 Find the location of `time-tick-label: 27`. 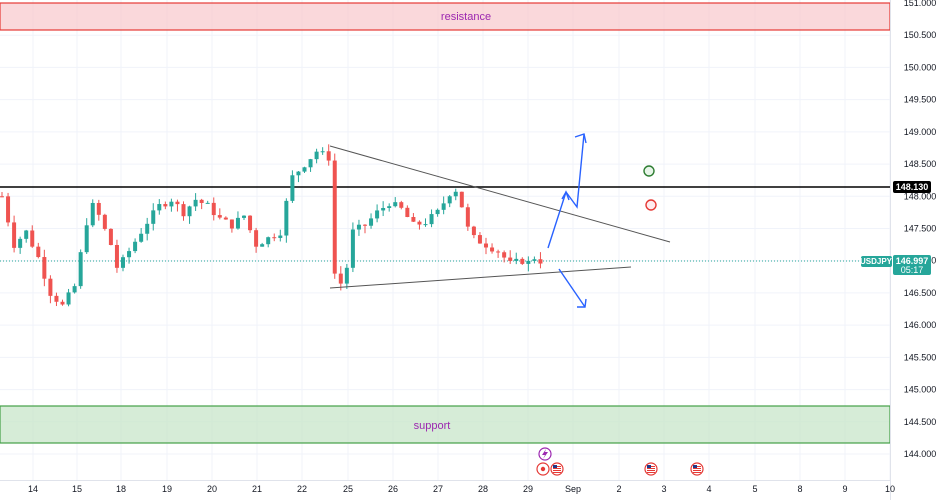

time-tick-label: 27 is located at coordinates (438, 489).